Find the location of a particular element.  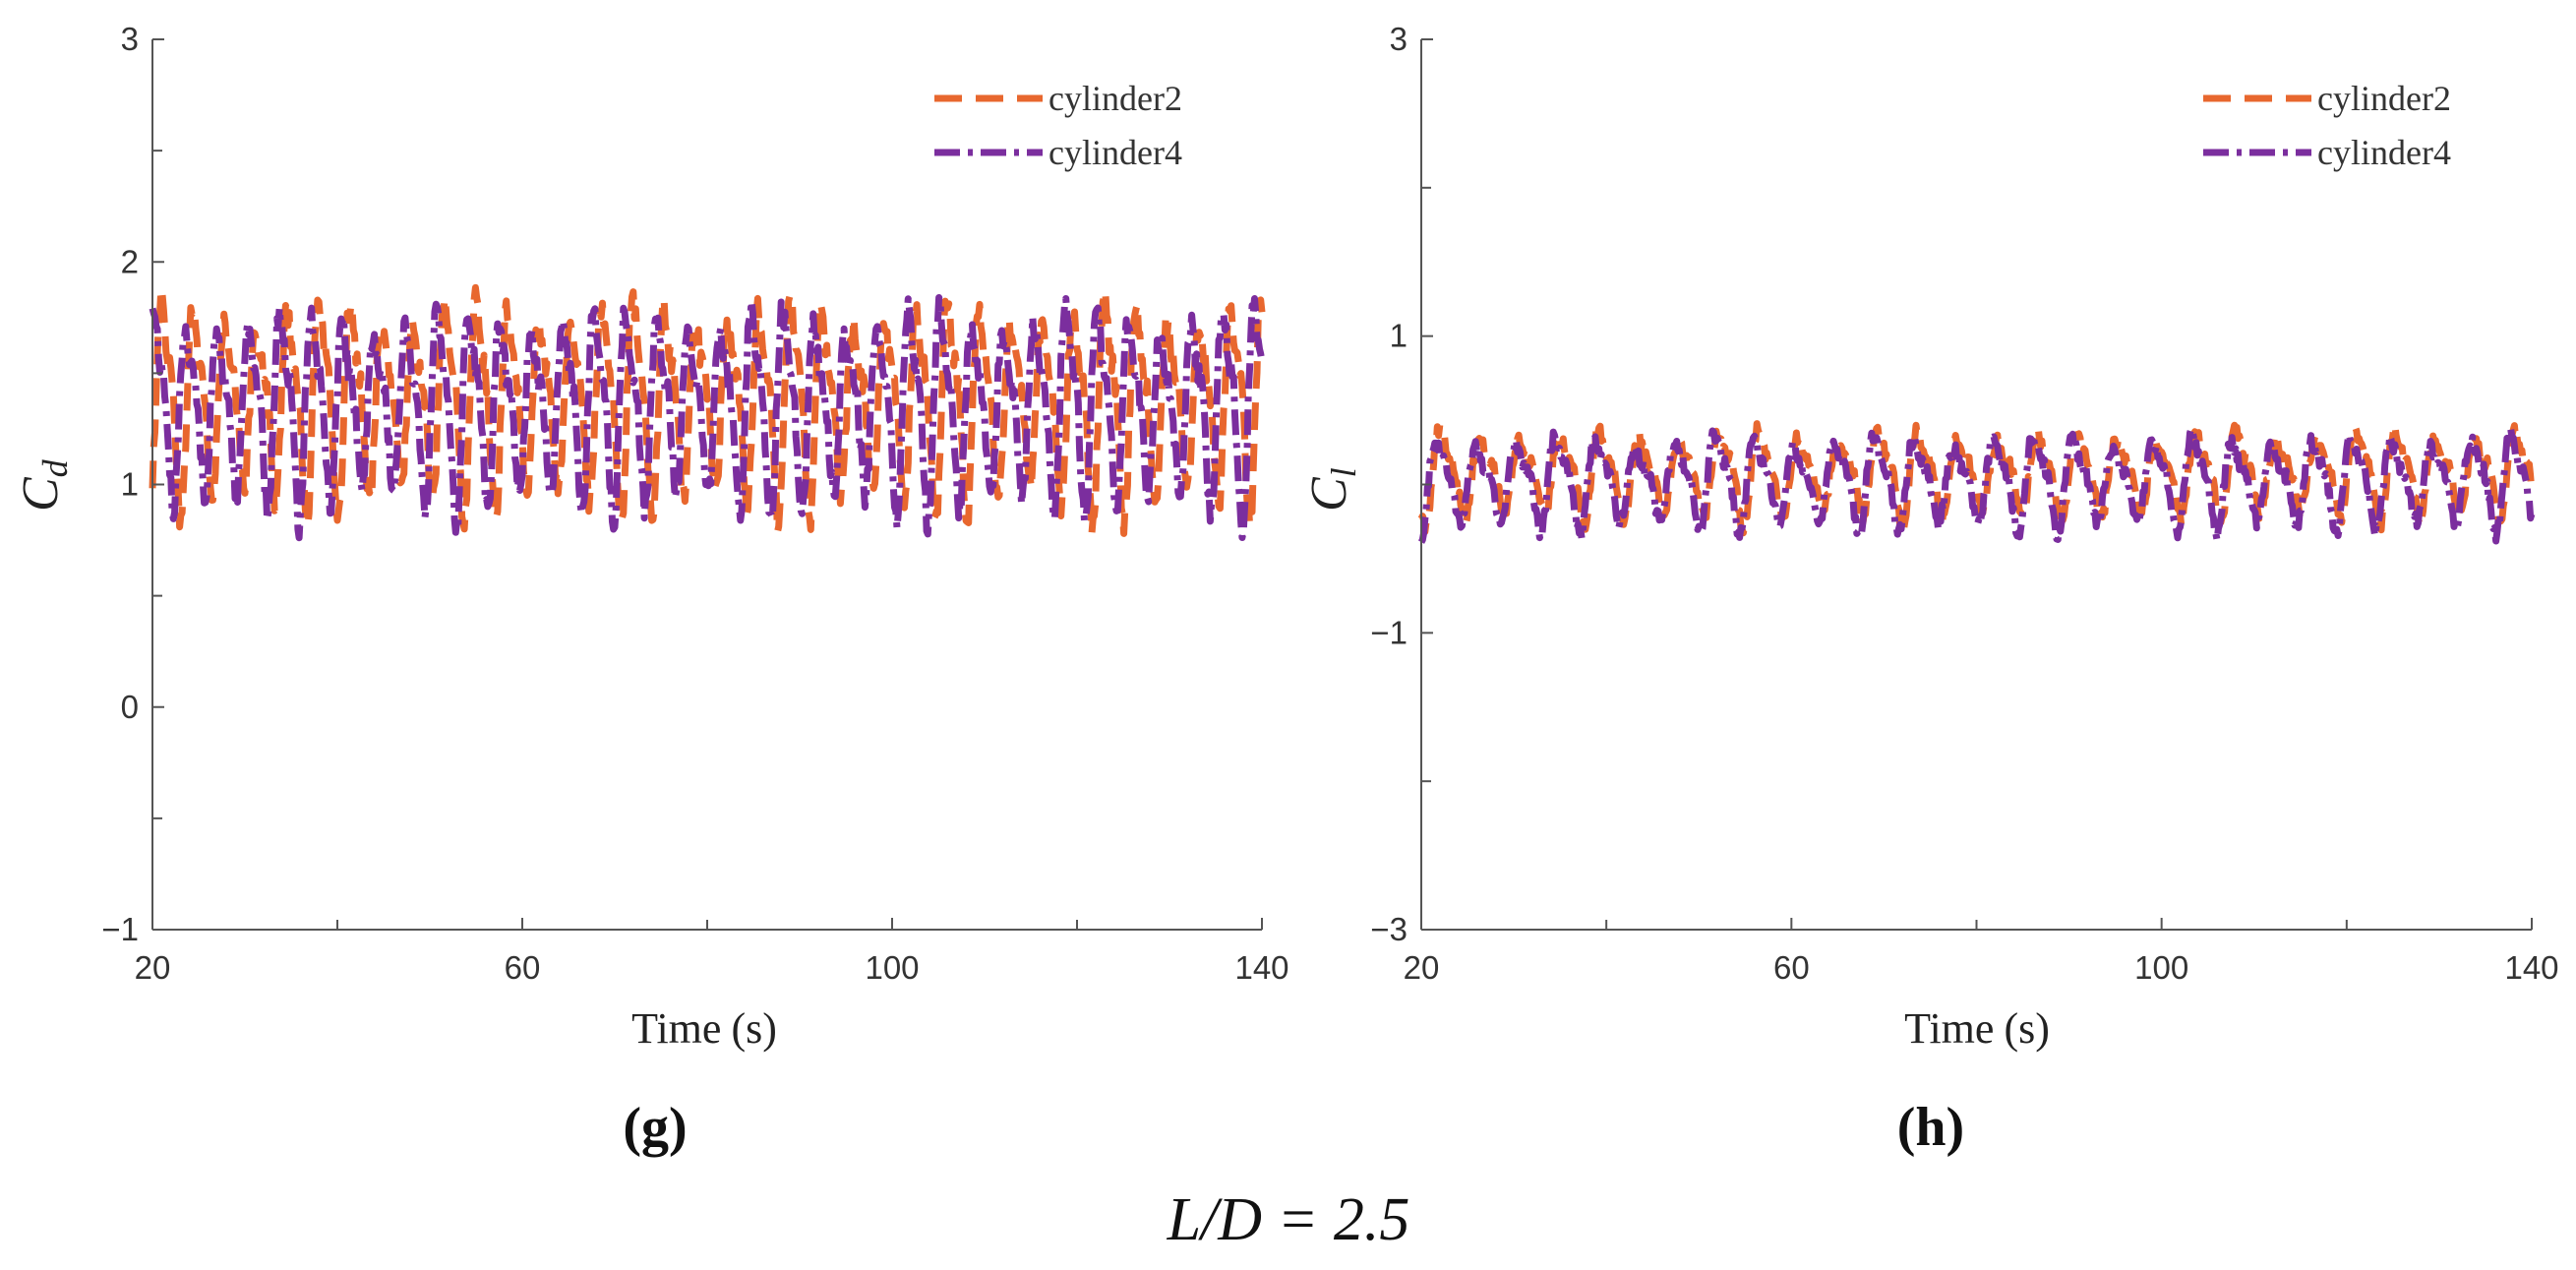

panel-h-ylabel: Cl is located at coordinates (1332, 490).